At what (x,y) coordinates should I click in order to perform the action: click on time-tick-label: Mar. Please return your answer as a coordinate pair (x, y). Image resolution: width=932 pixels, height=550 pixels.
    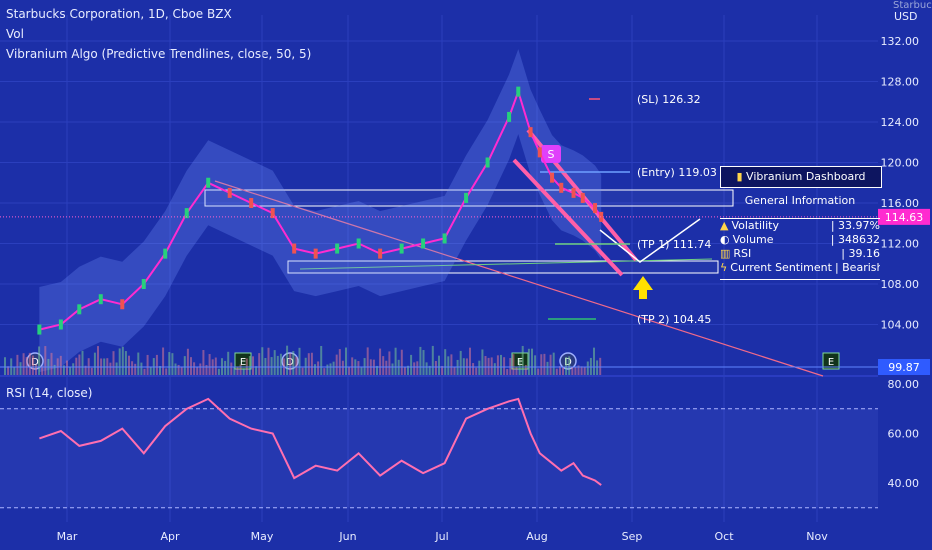
    Looking at the image, I should click on (67, 536).